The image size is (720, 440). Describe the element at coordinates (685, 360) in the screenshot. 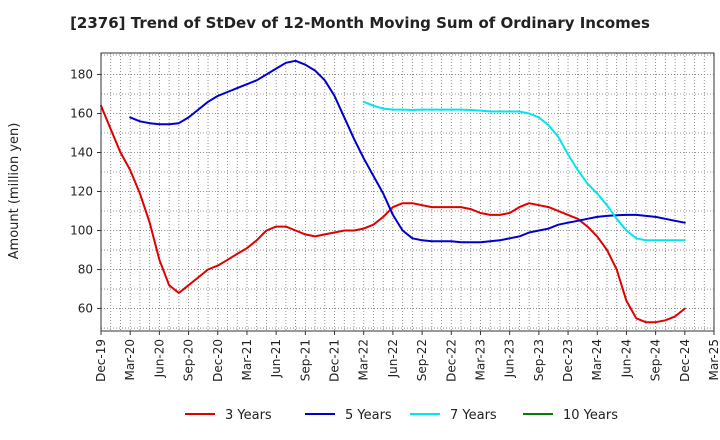

I see `x-tick-label: Dec-24` at that location.